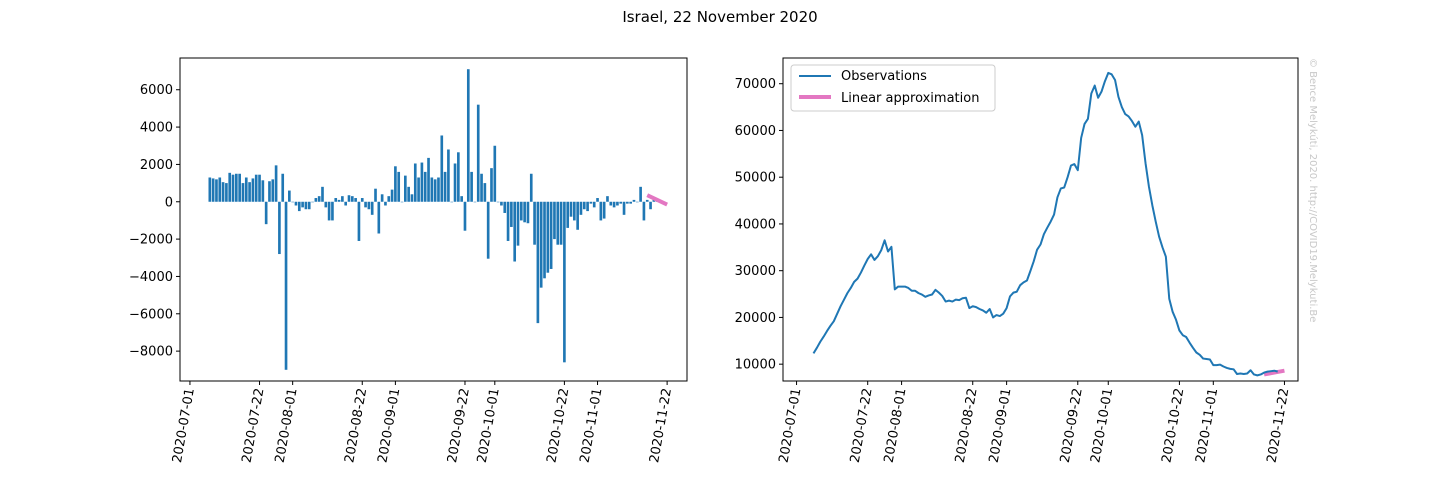  Describe the element at coordinates (151, 314) in the screenshot. I see `bar-chart-ytick-label: −6000` at that location.